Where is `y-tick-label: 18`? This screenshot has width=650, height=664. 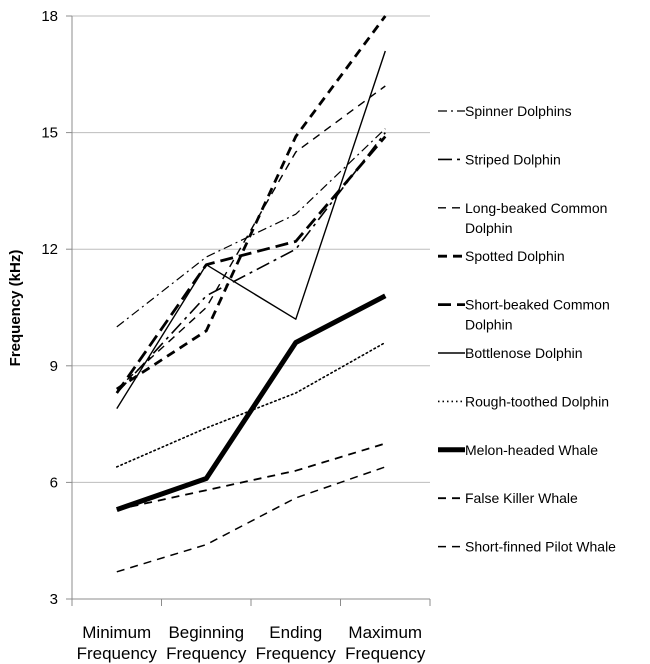
y-tick-label: 18 is located at coordinates (49, 16).